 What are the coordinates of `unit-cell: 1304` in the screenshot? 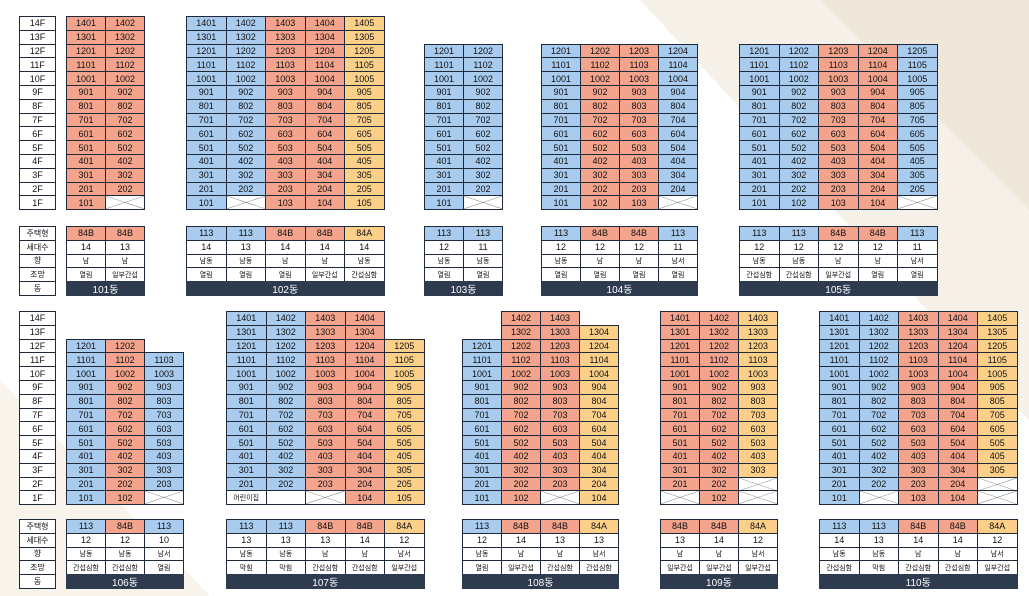 It's located at (364, 332).